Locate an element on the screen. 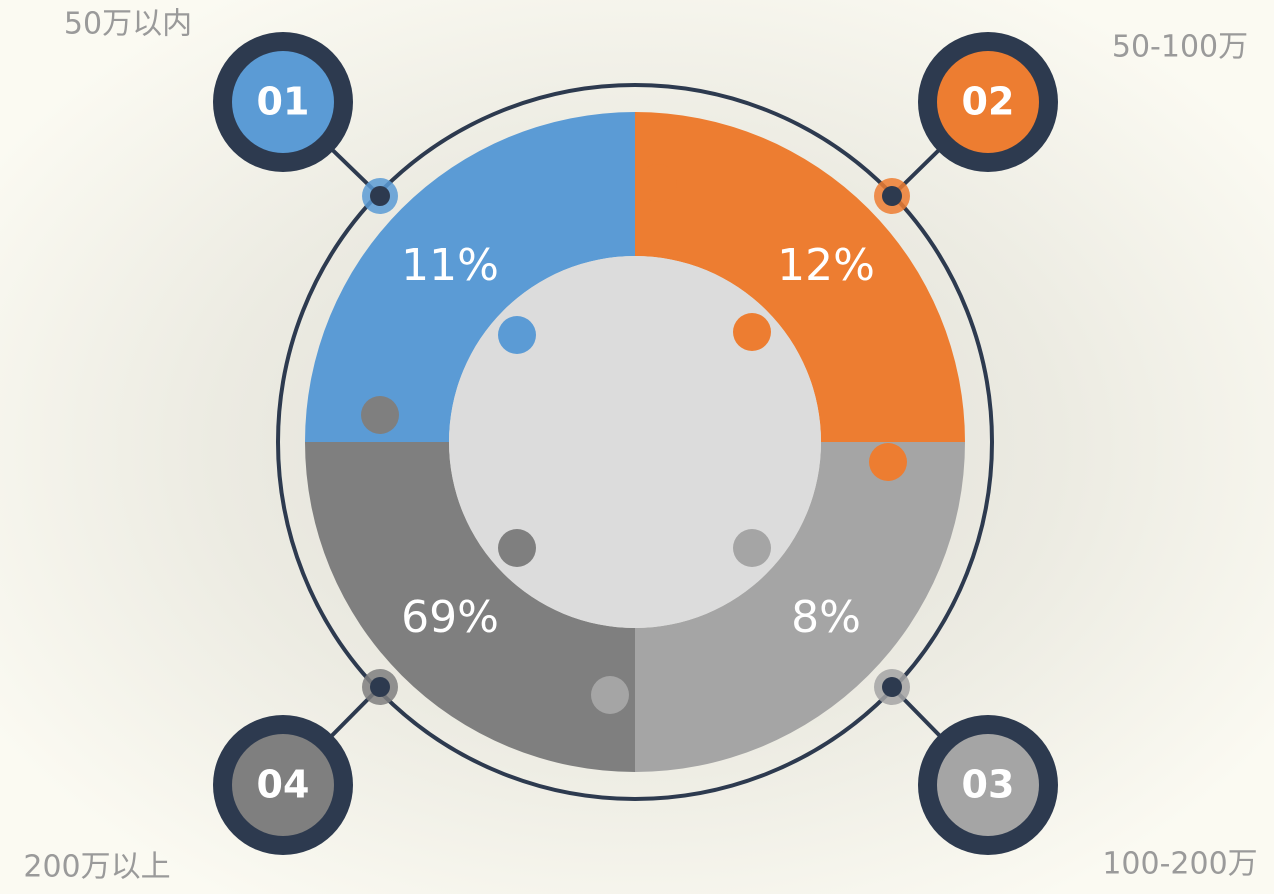 The height and width of the screenshot is (894, 1274). category-label: 50万以内 is located at coordinates (128, 24).